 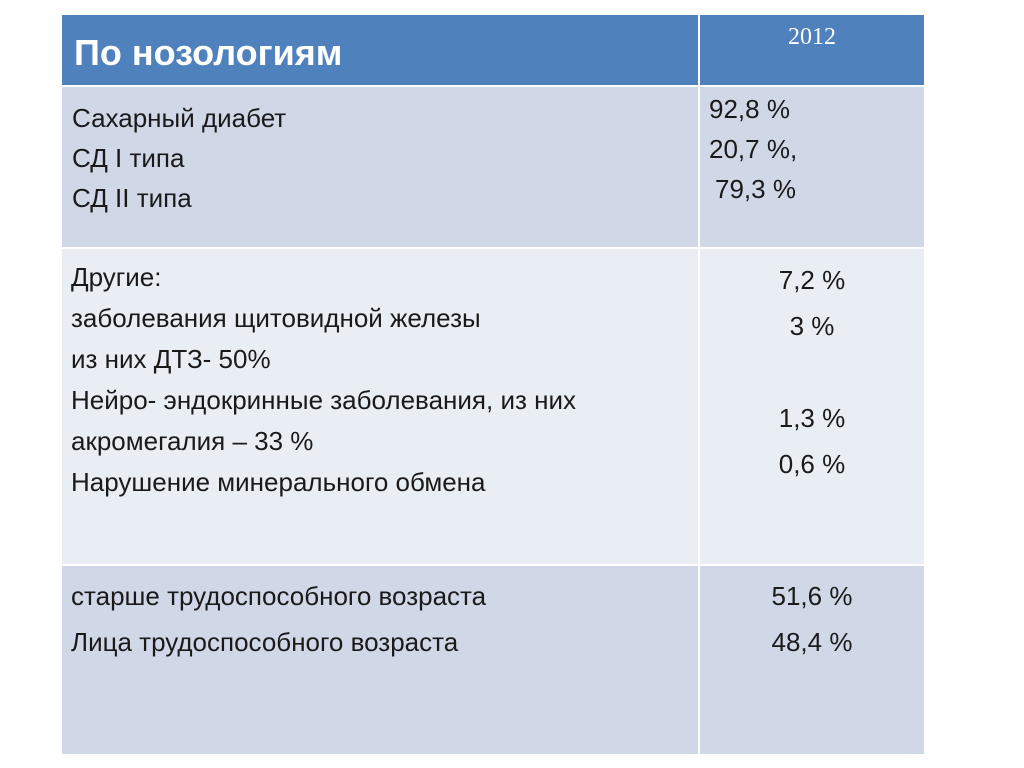 I want to click on row-label: Нарушение минерального обмена, so click(x=278, y=482).